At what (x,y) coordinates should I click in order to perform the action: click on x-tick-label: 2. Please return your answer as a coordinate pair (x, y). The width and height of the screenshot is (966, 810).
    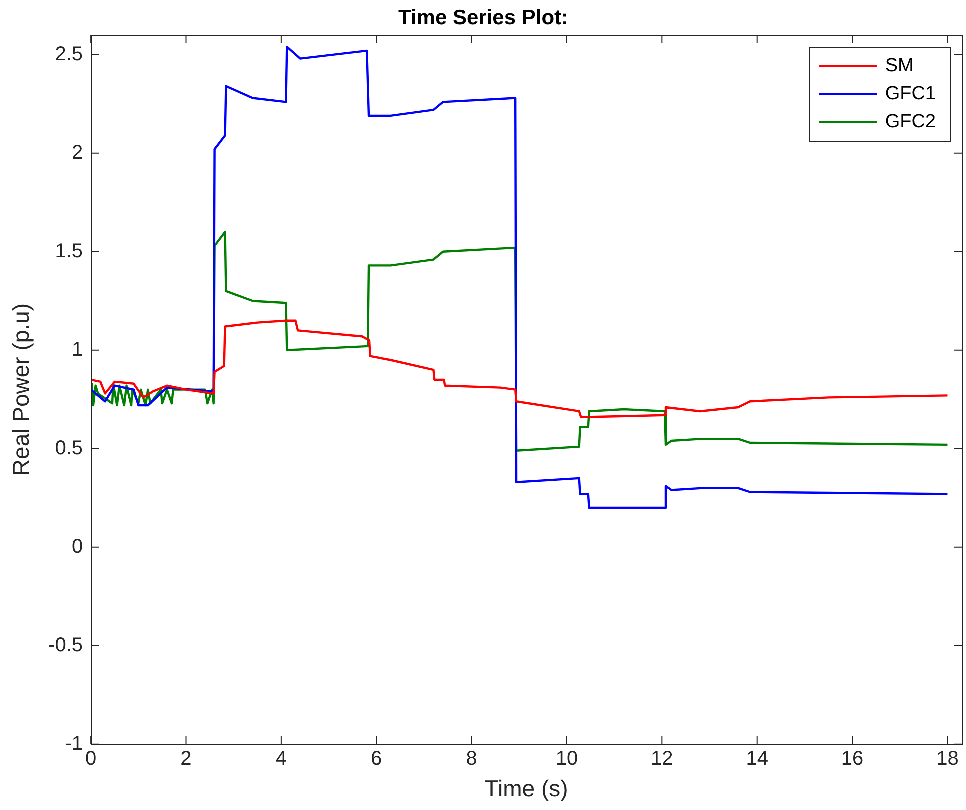
    Looking at the image, I should click on (186, 759).